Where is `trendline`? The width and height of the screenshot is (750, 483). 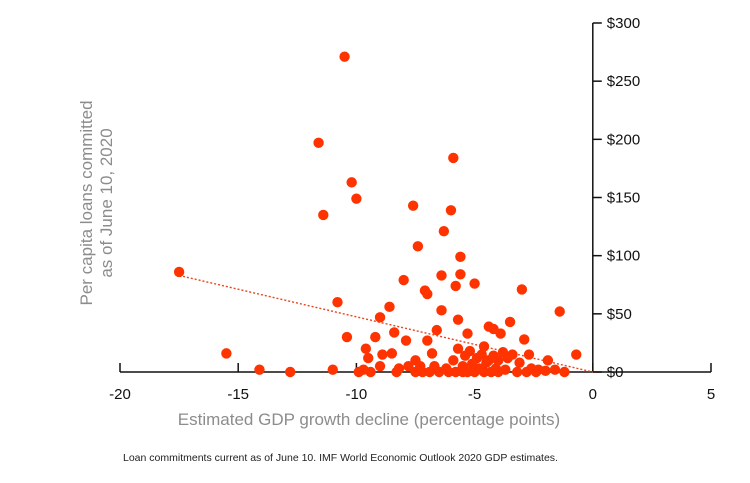 trendline is located at coordinates (385, 323).